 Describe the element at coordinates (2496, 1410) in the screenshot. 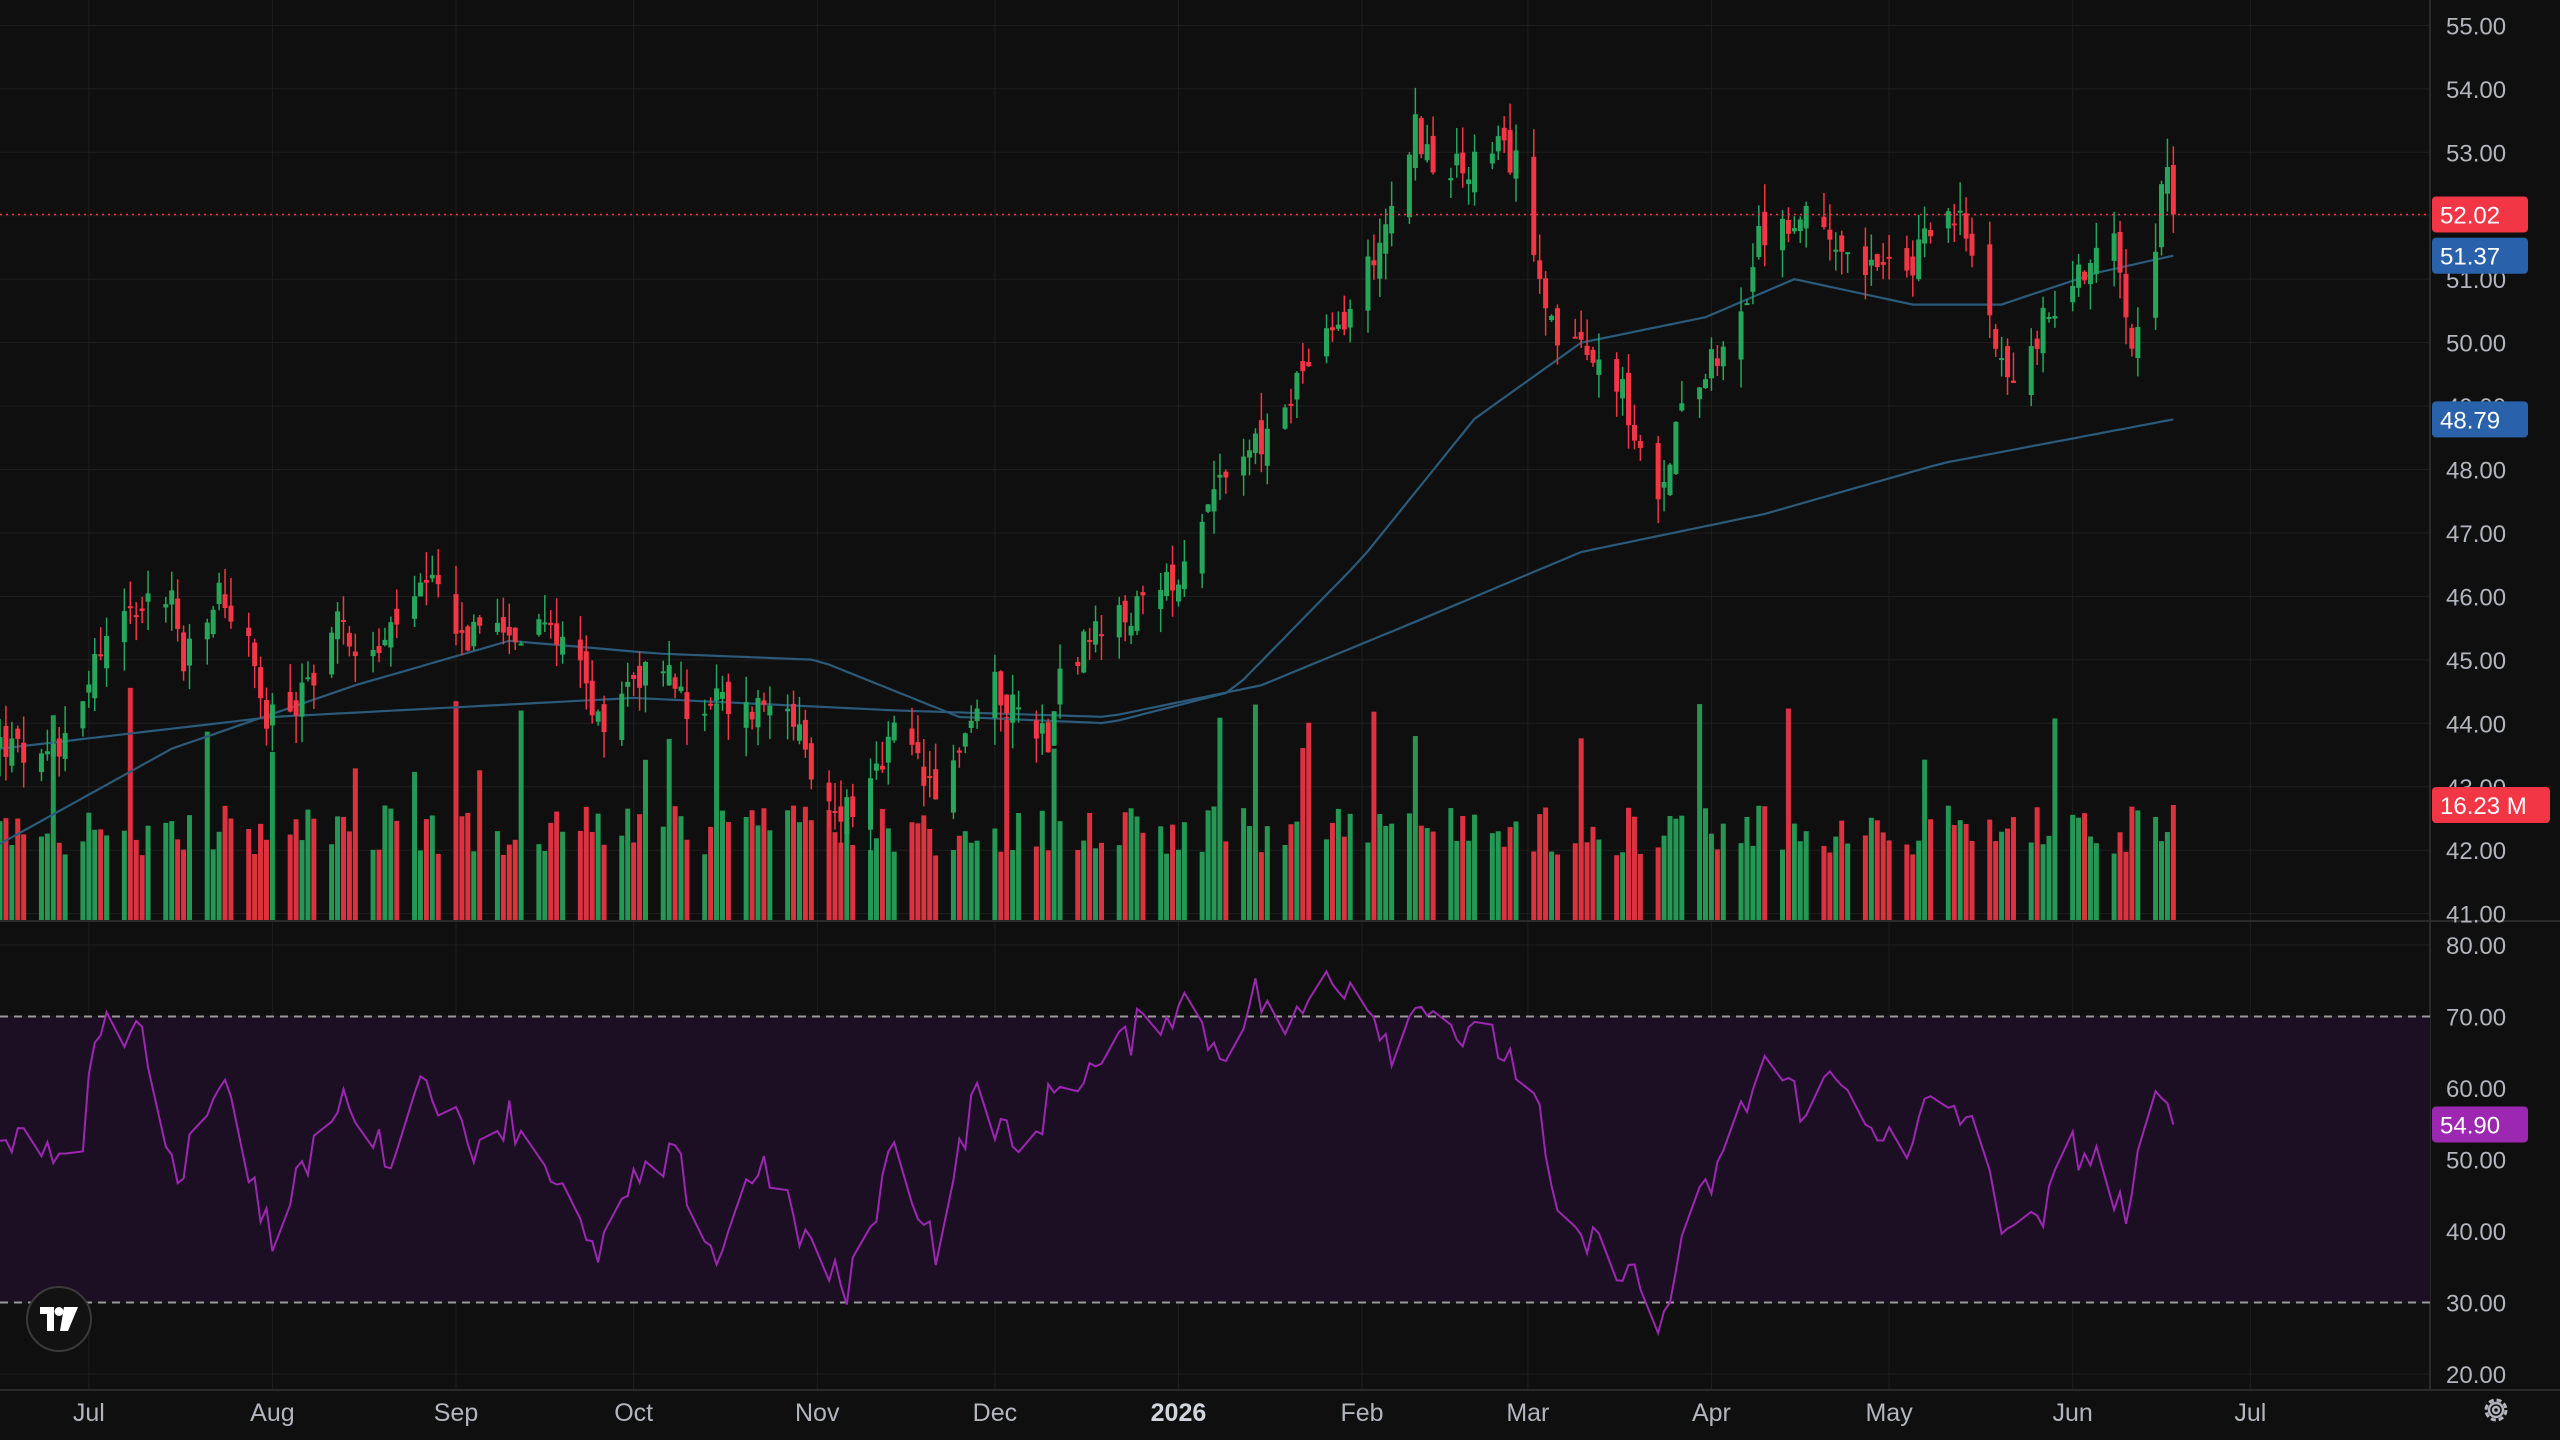

I see `gear-icon` at that location.